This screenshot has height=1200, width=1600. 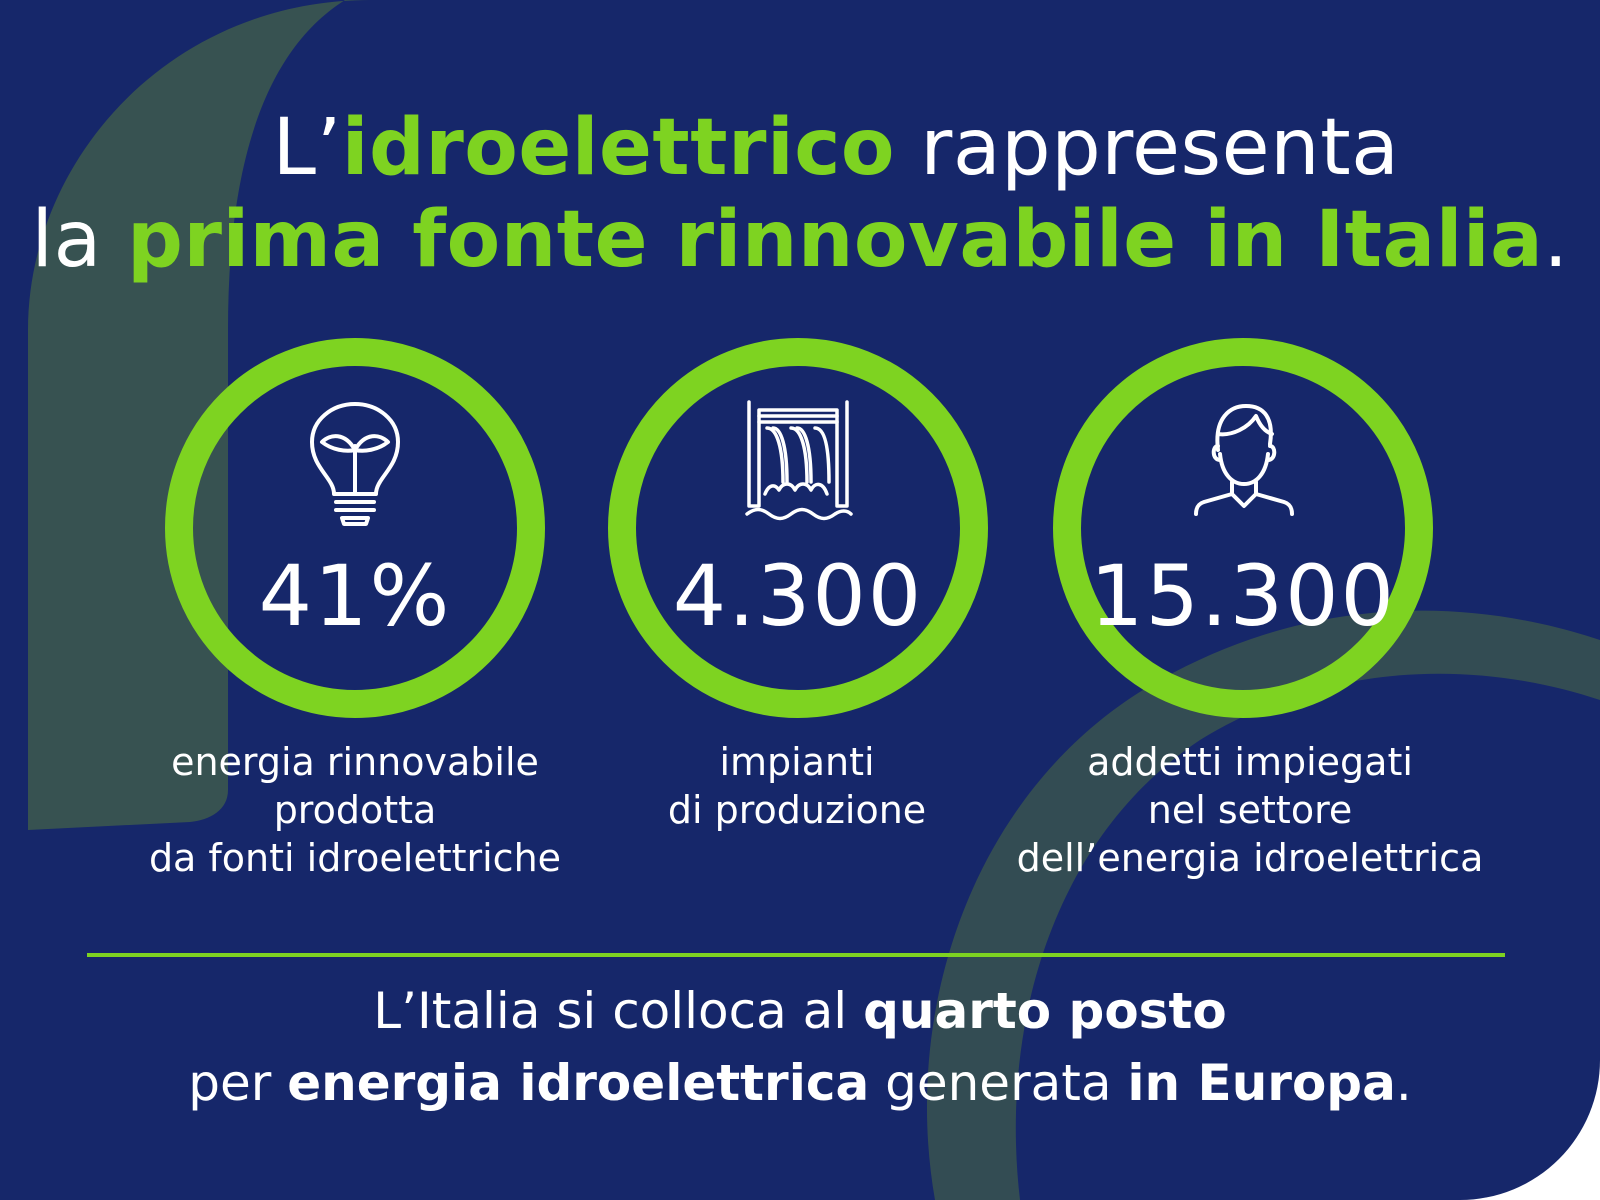 What do you see at coordinates (1147, 148) in the screenshot?
I see `headline-1-suffix: rappresenta` at bounding box center [1147, 148].